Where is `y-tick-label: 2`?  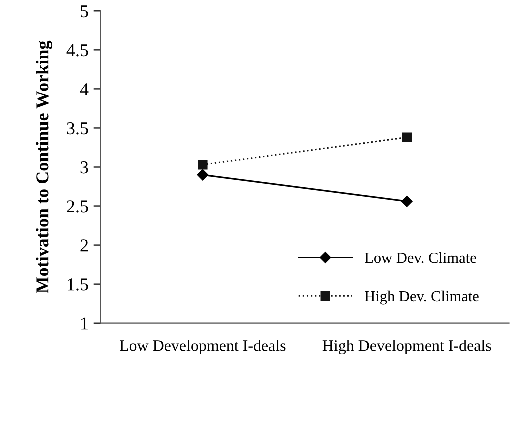 y-tick-label: 2 is located at coordinates (84, 246).